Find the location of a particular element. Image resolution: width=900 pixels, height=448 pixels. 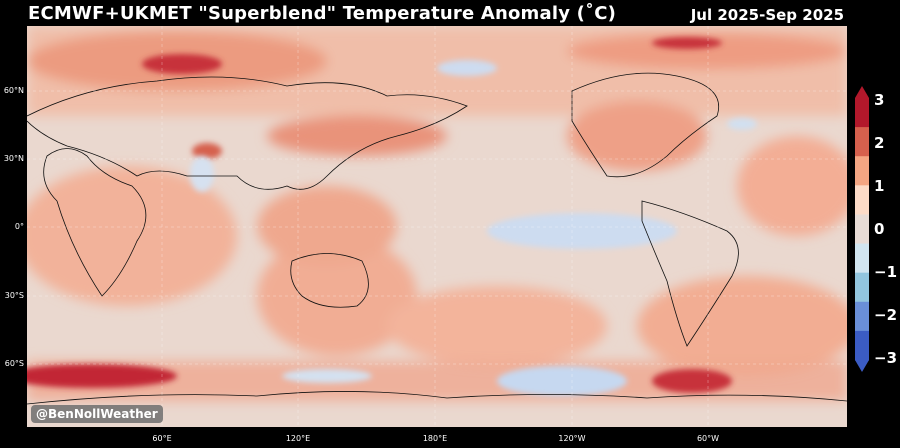

colorbar is located at coordinates (862, 229).